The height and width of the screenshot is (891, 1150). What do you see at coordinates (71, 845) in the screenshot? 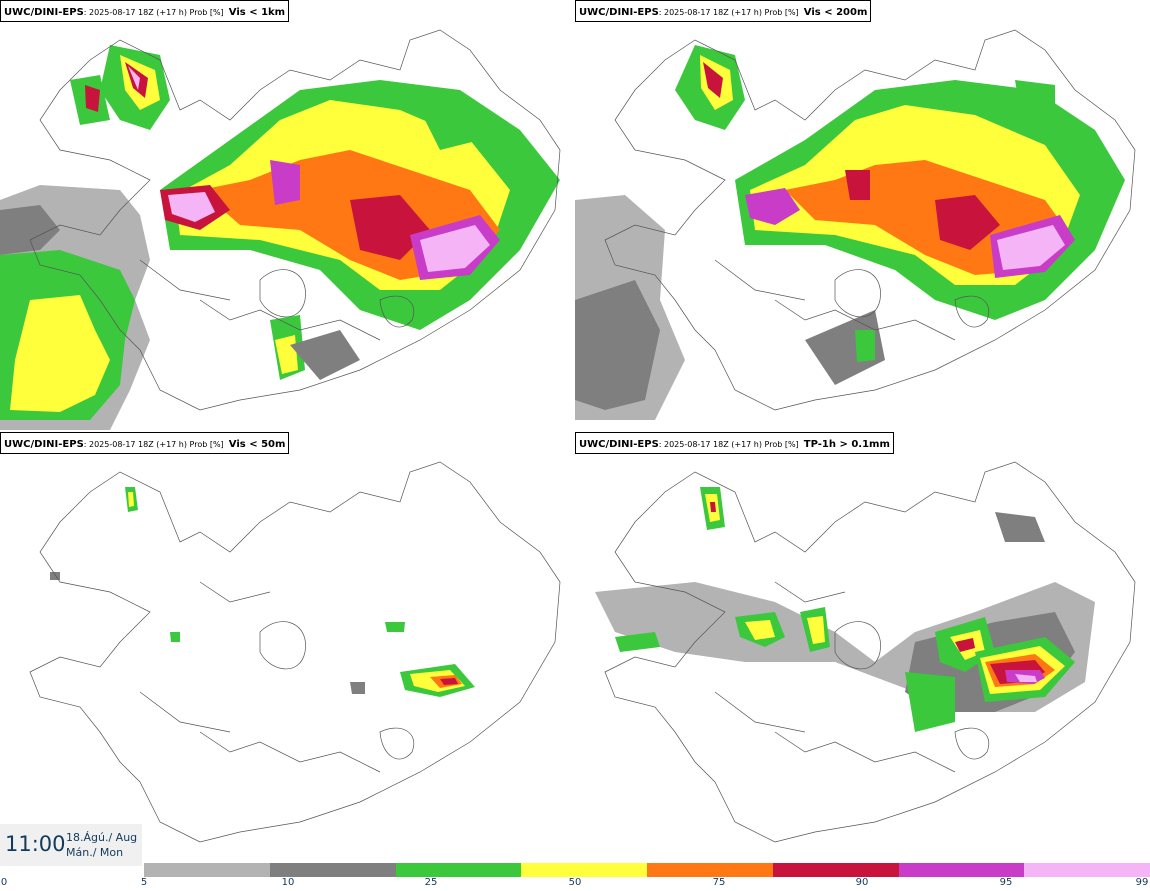
I see `valid-time-box: 11:00 18.Ágú./ Aug Mán./ Mon` at bounding box center [71, 845].